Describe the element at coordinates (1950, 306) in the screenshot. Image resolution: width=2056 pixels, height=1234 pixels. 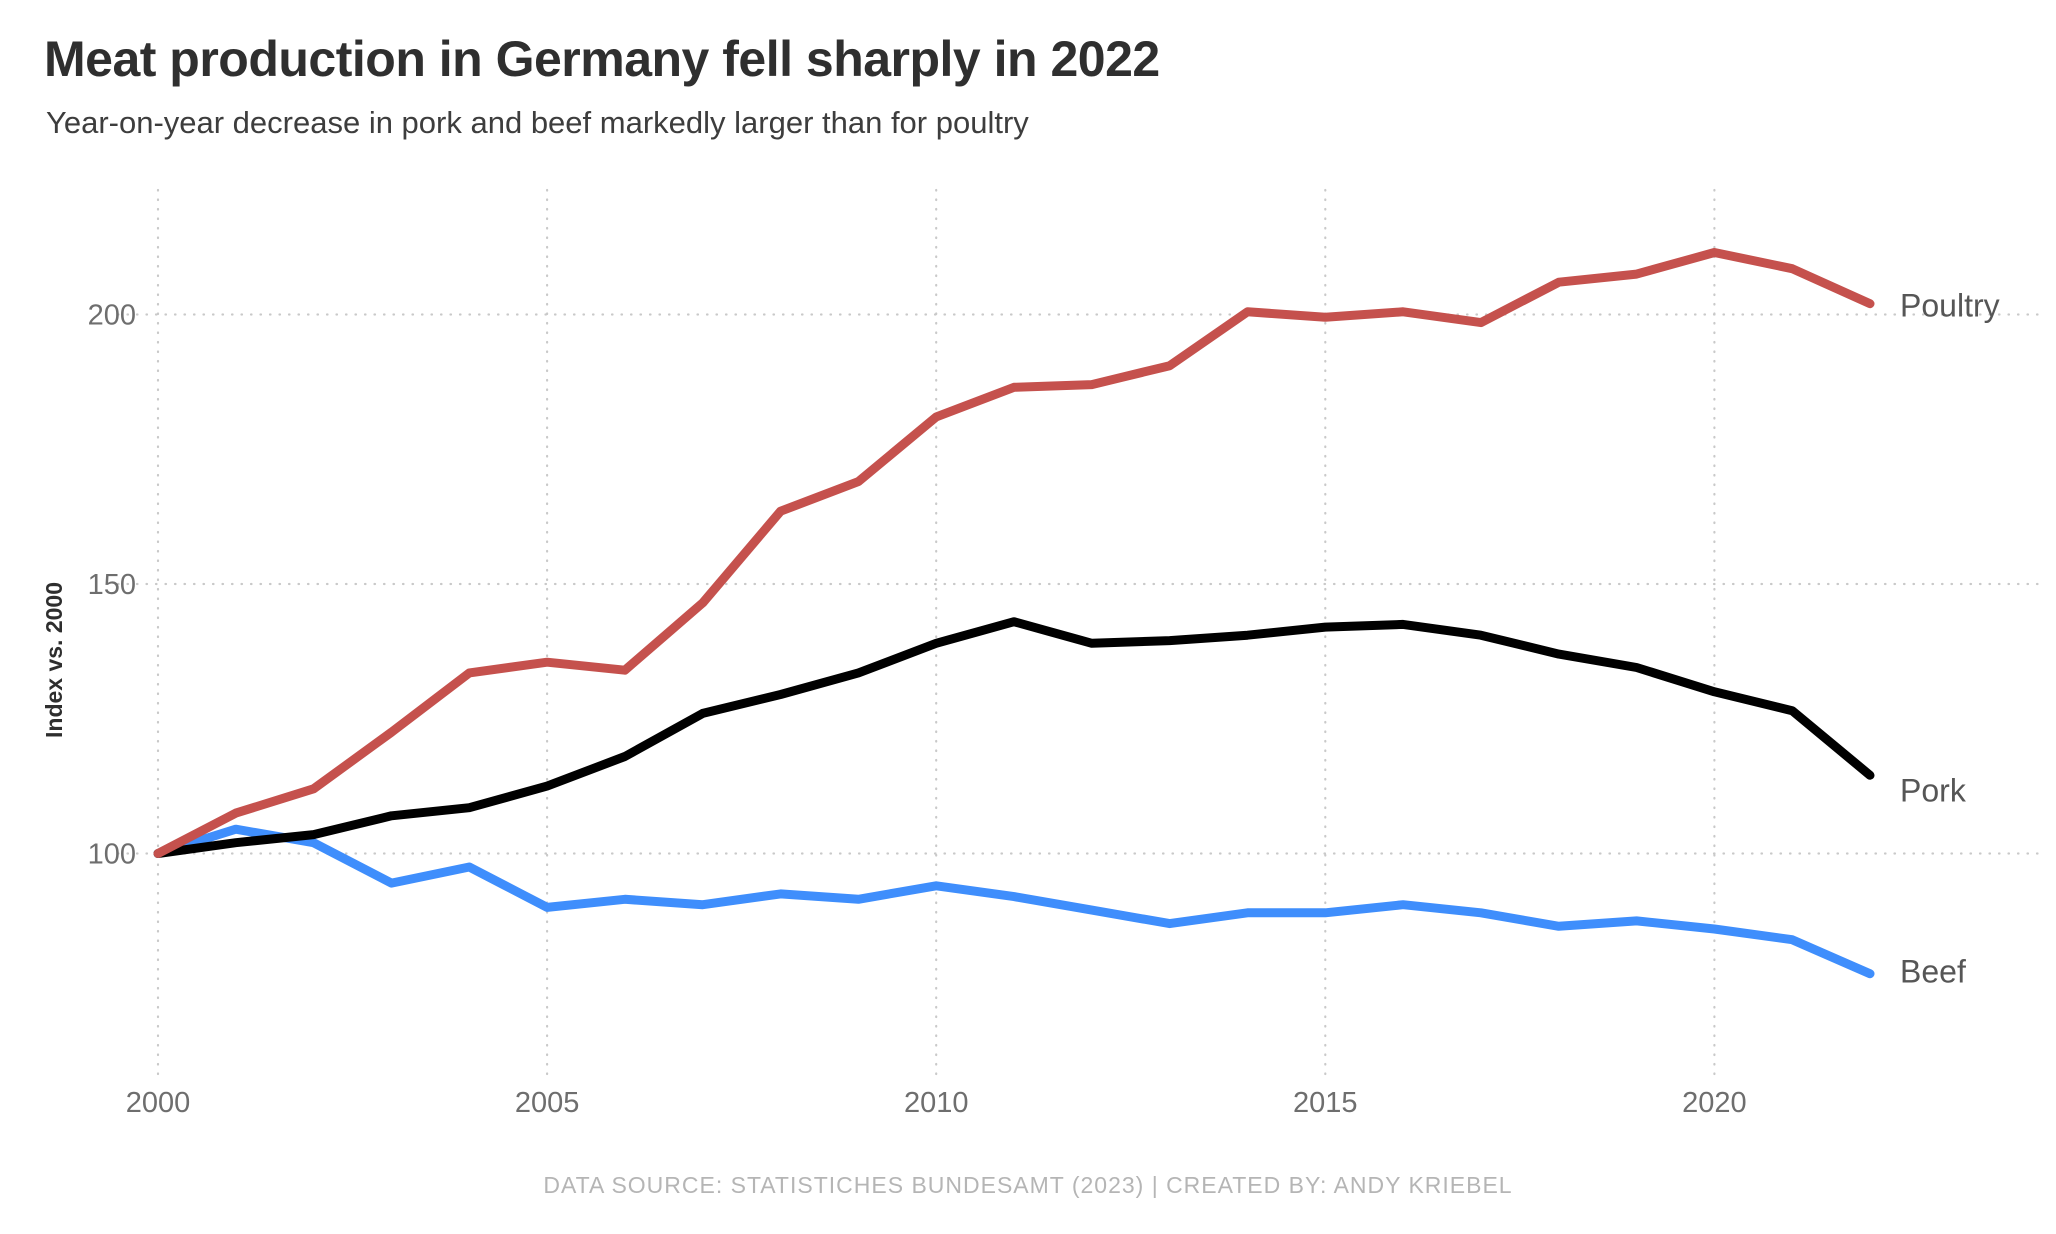
I see `series-label-poultry: Poultry` at that location.